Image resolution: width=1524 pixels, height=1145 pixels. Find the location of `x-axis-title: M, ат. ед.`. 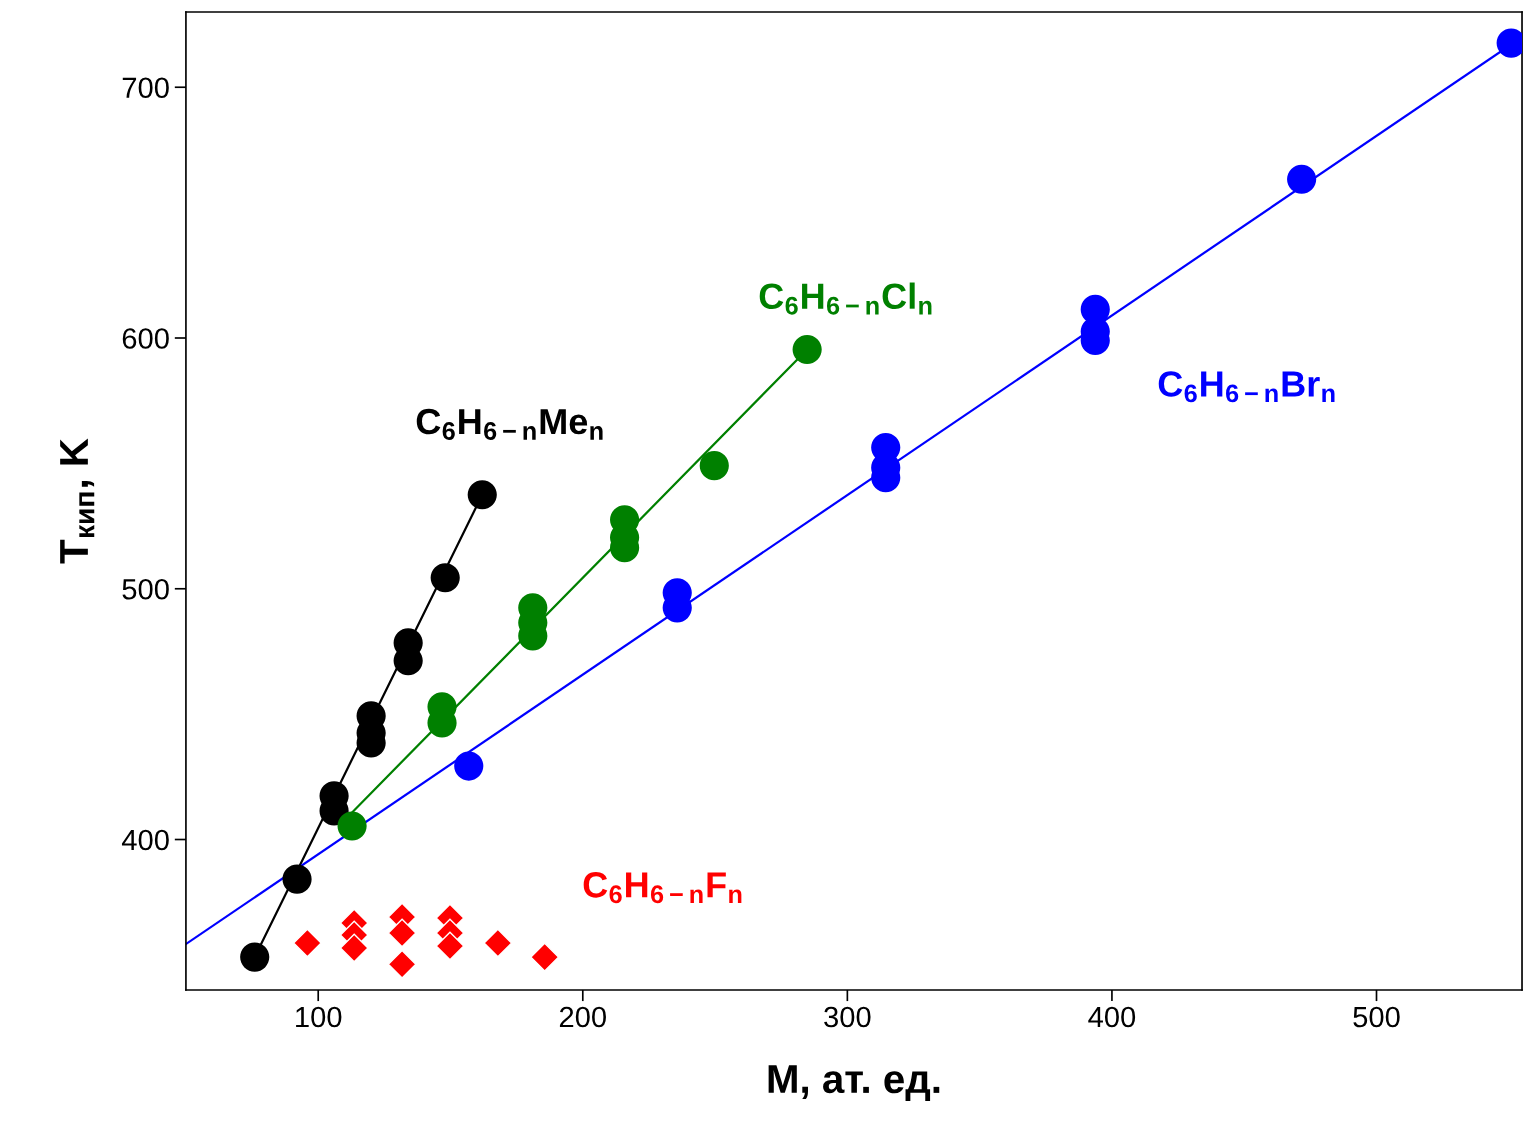

x-axis-title: M, ат. ед. is located at coordinates (854, 1083).